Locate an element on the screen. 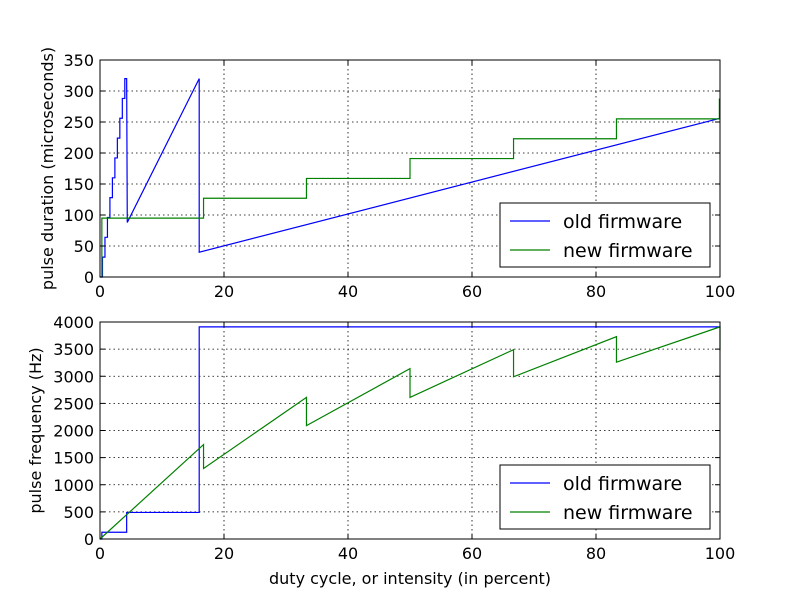  y-axis-label: pulse duration (microseconds) is located at coordinates (47, 168).